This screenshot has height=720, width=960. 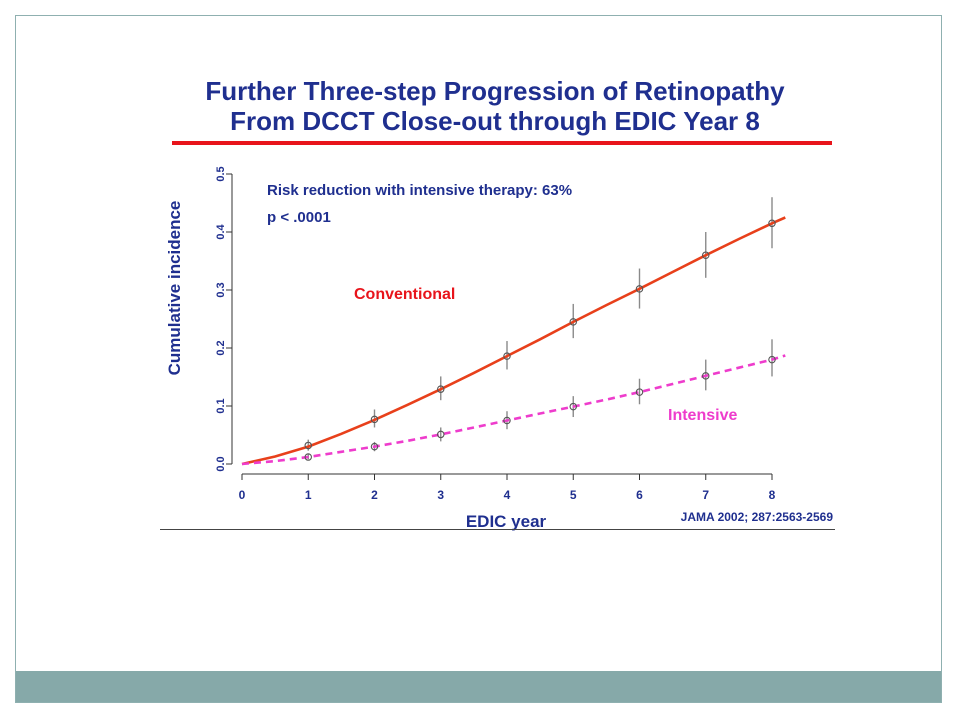 What do you see at coordinates (506, 521) in the screenshot?
I see `x-axis-label: EDIC year` at bounding box center [506, 521].